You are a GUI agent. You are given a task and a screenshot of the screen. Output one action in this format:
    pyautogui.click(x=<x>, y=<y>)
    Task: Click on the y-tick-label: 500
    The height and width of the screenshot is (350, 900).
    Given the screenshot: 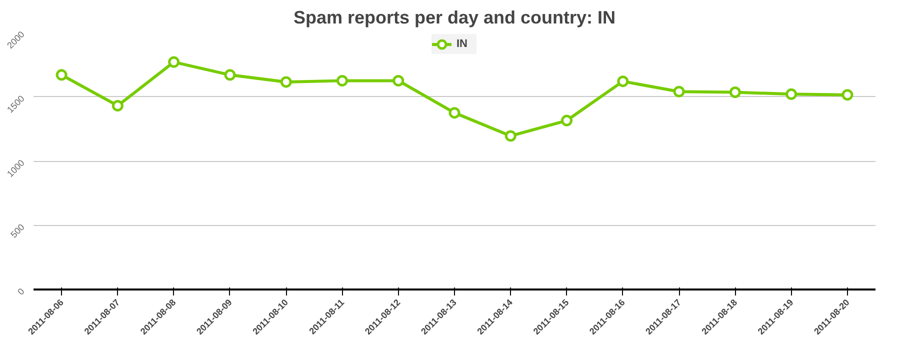 What is the action you would take?
    pyautogui.click(x=17, y=231)
    